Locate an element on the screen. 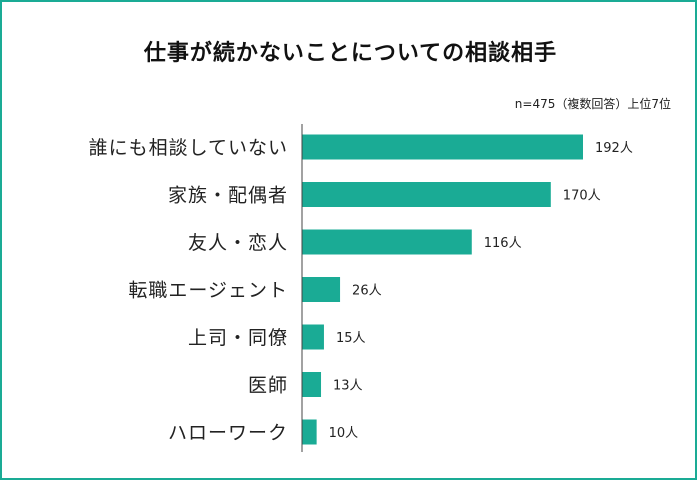 The width and height of the screenshot is (697, 480). value-label: 170人 is located at coordinates (582, 196).